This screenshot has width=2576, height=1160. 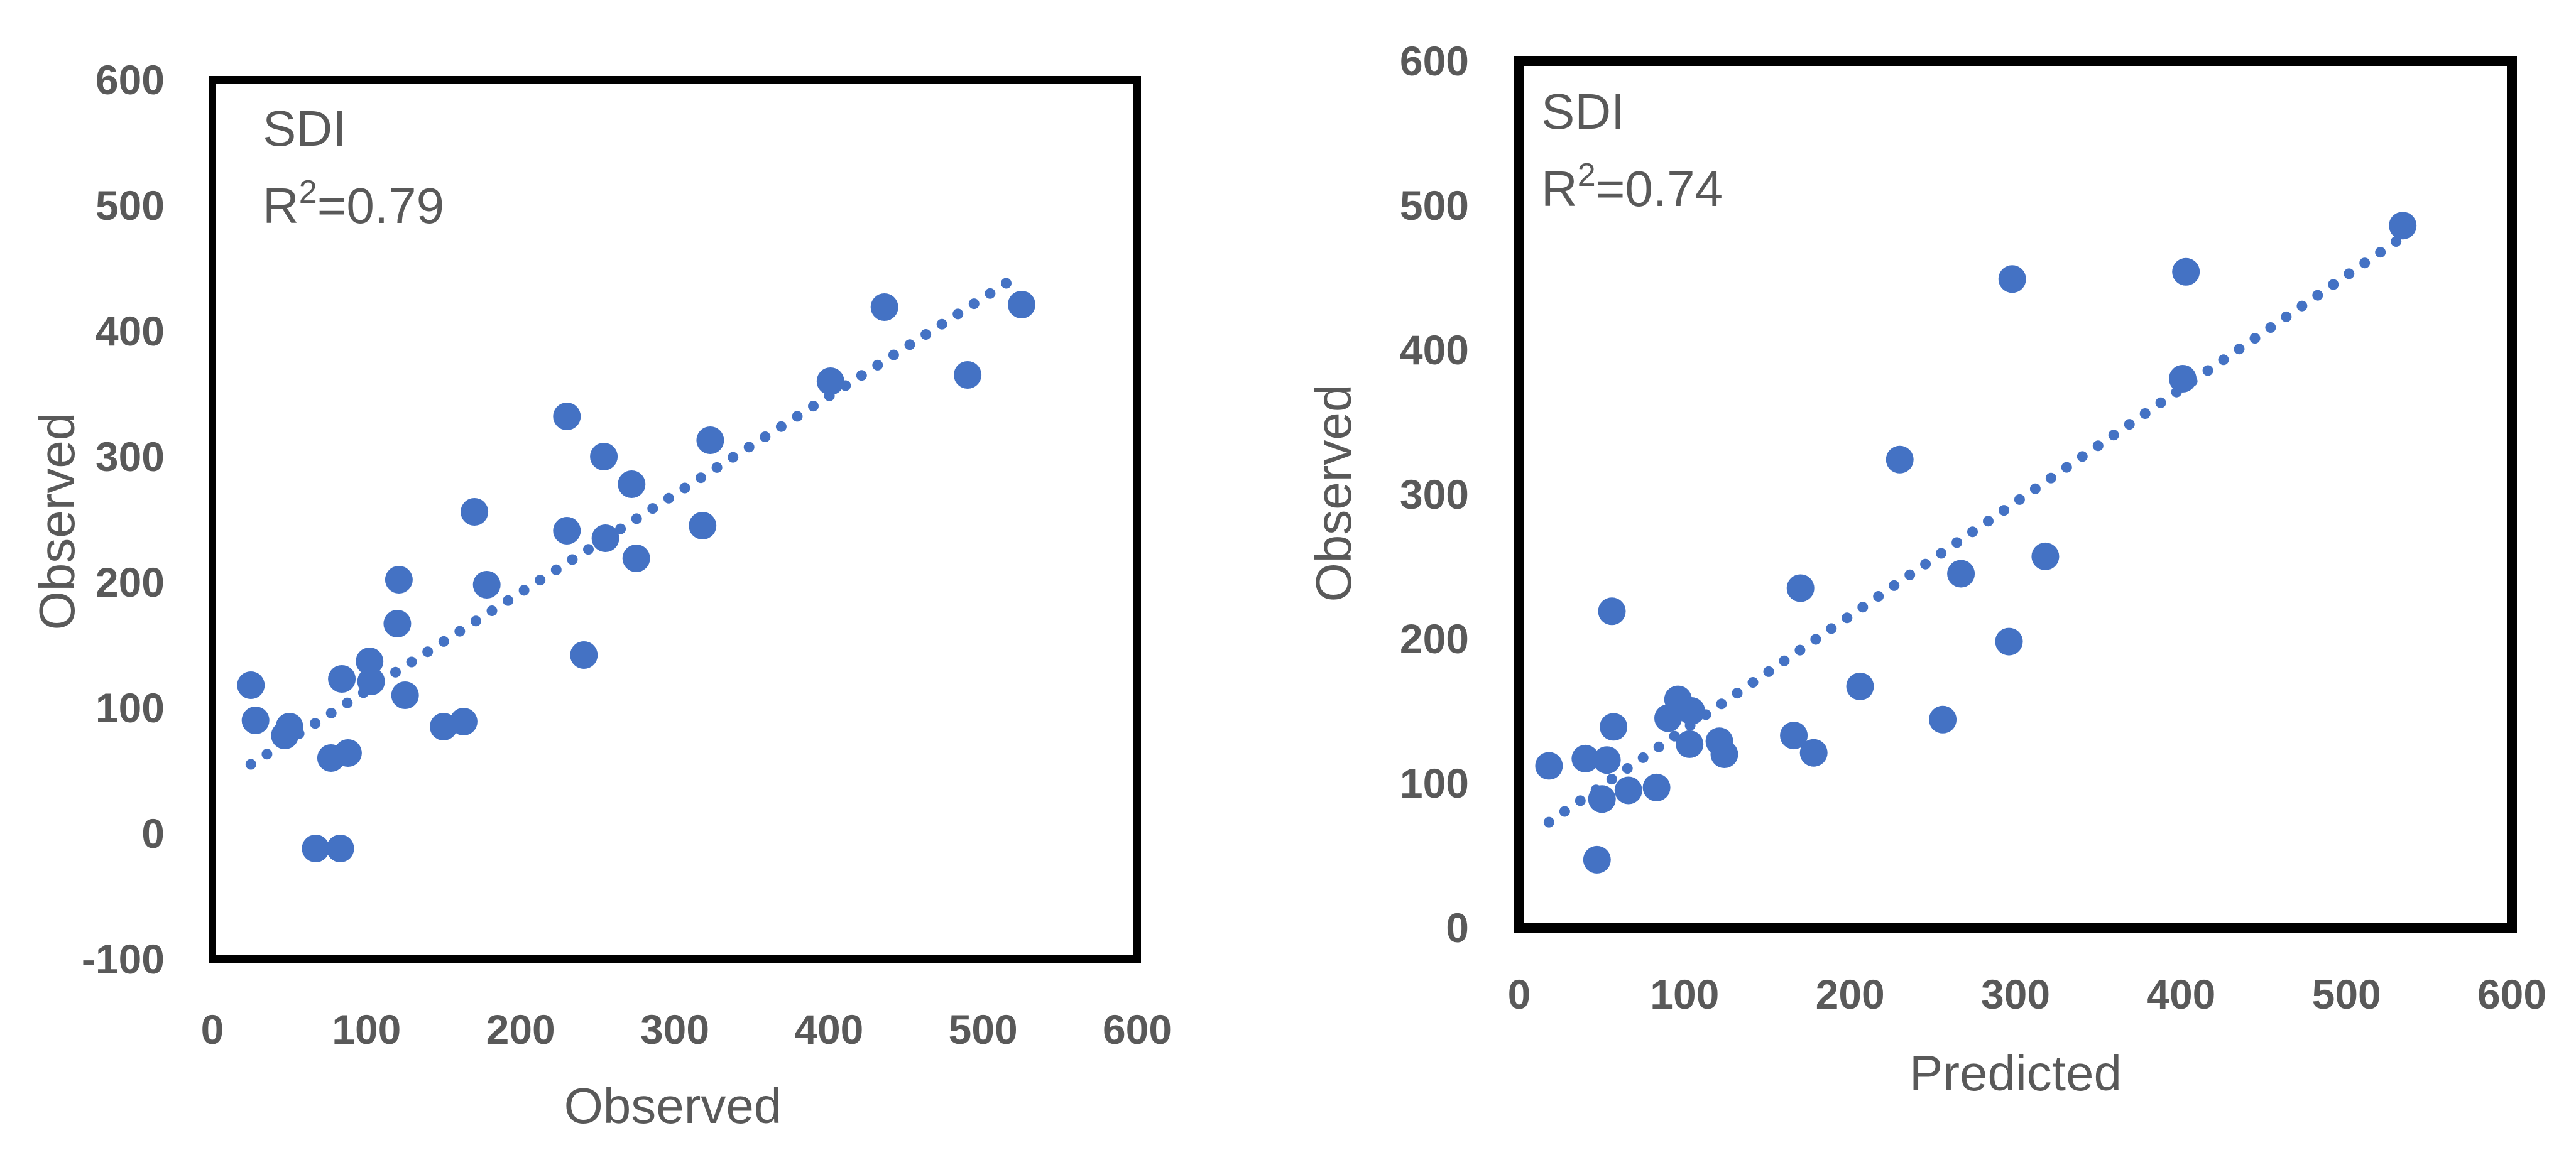 What do you see at coordinates (1851, 994) in the screenshot?
I see `chart-right-xtick-label: 200` at bounding box center [1851, 994].